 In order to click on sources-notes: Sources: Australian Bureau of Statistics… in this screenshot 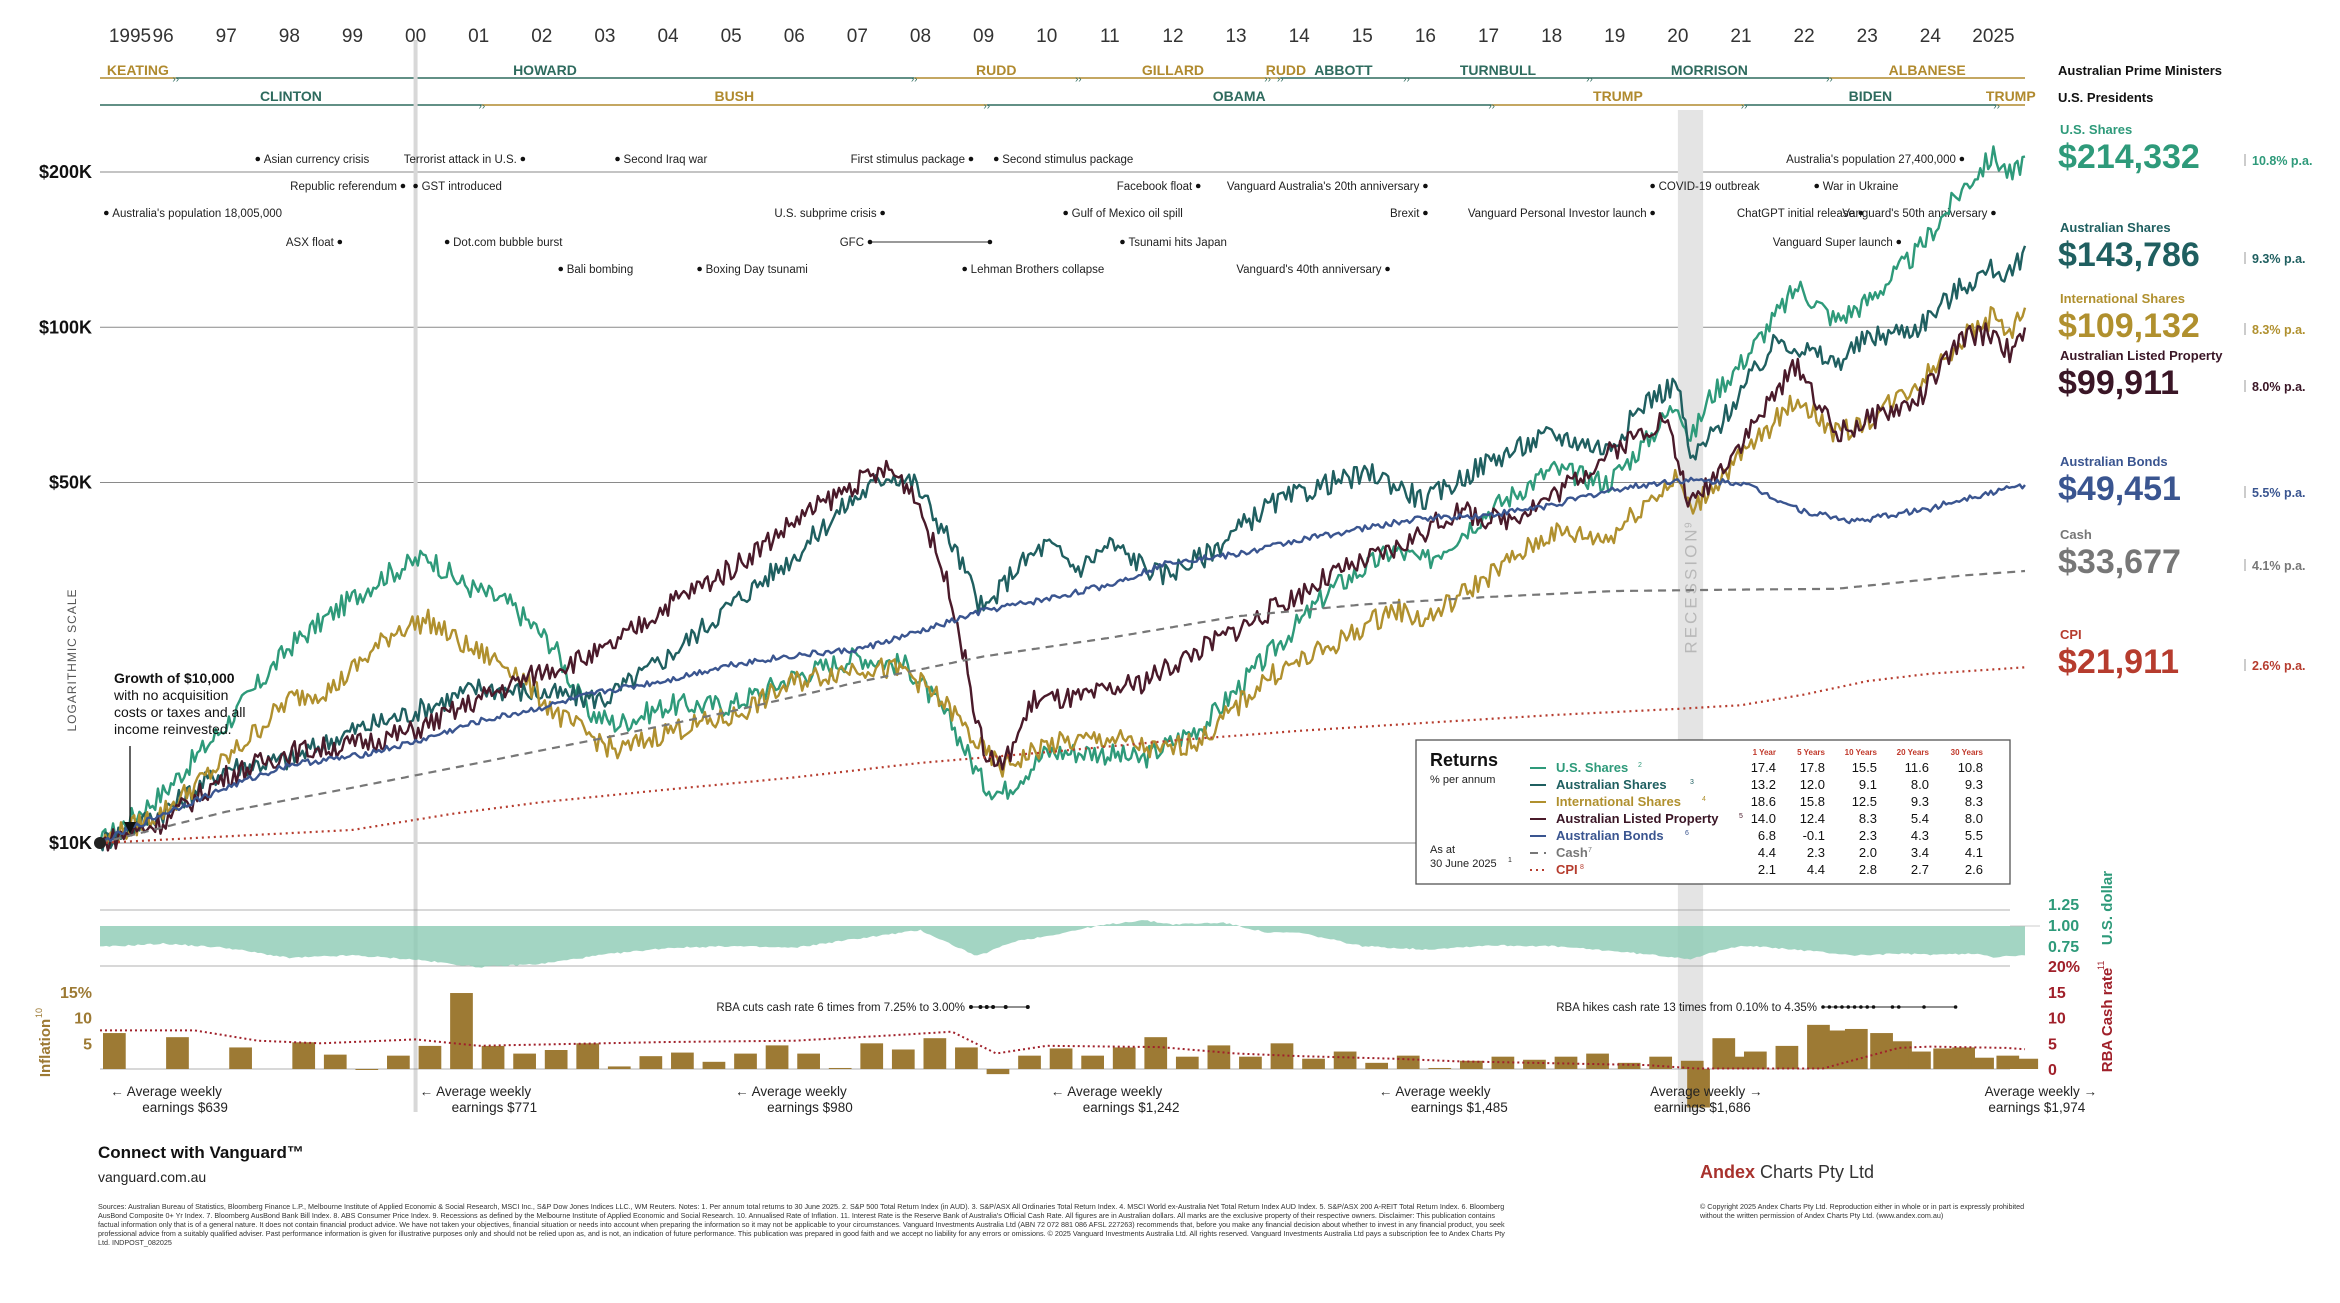, I will do `click(801, 1224)`.